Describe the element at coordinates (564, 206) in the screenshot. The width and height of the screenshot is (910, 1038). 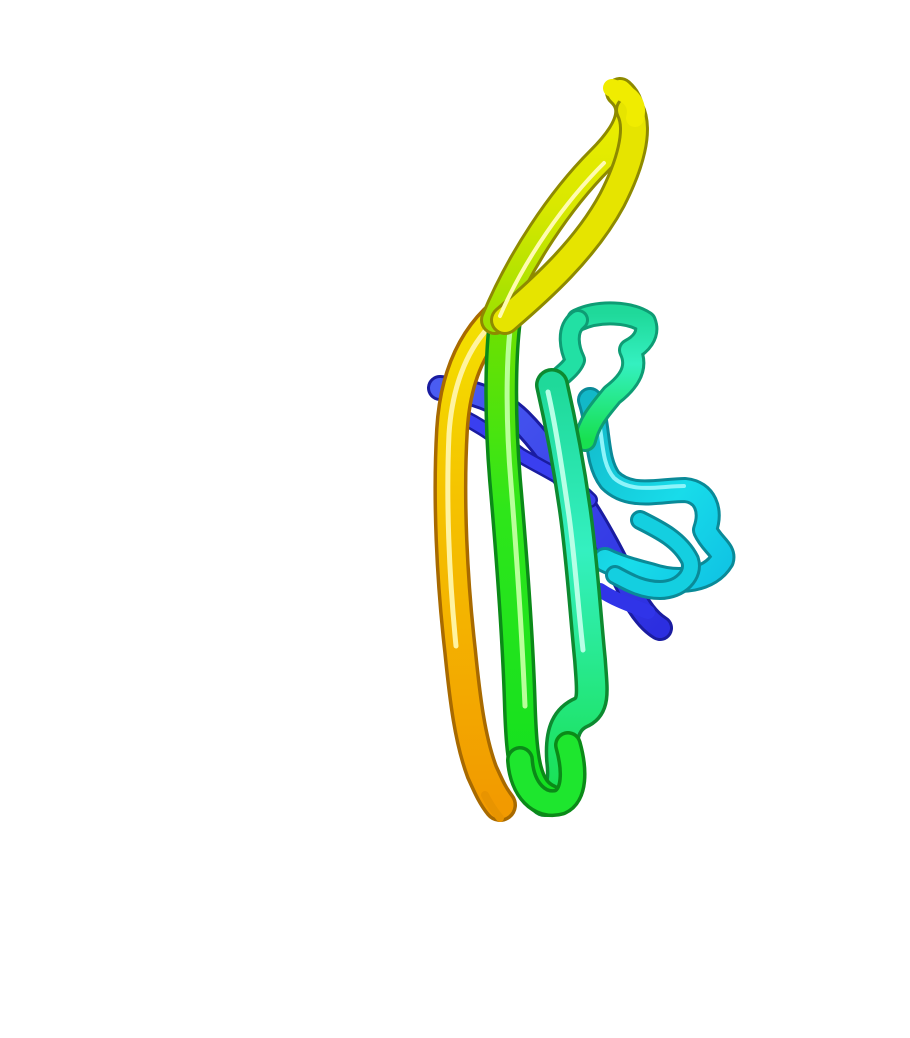
I see `yellow-hairpin` at that location.